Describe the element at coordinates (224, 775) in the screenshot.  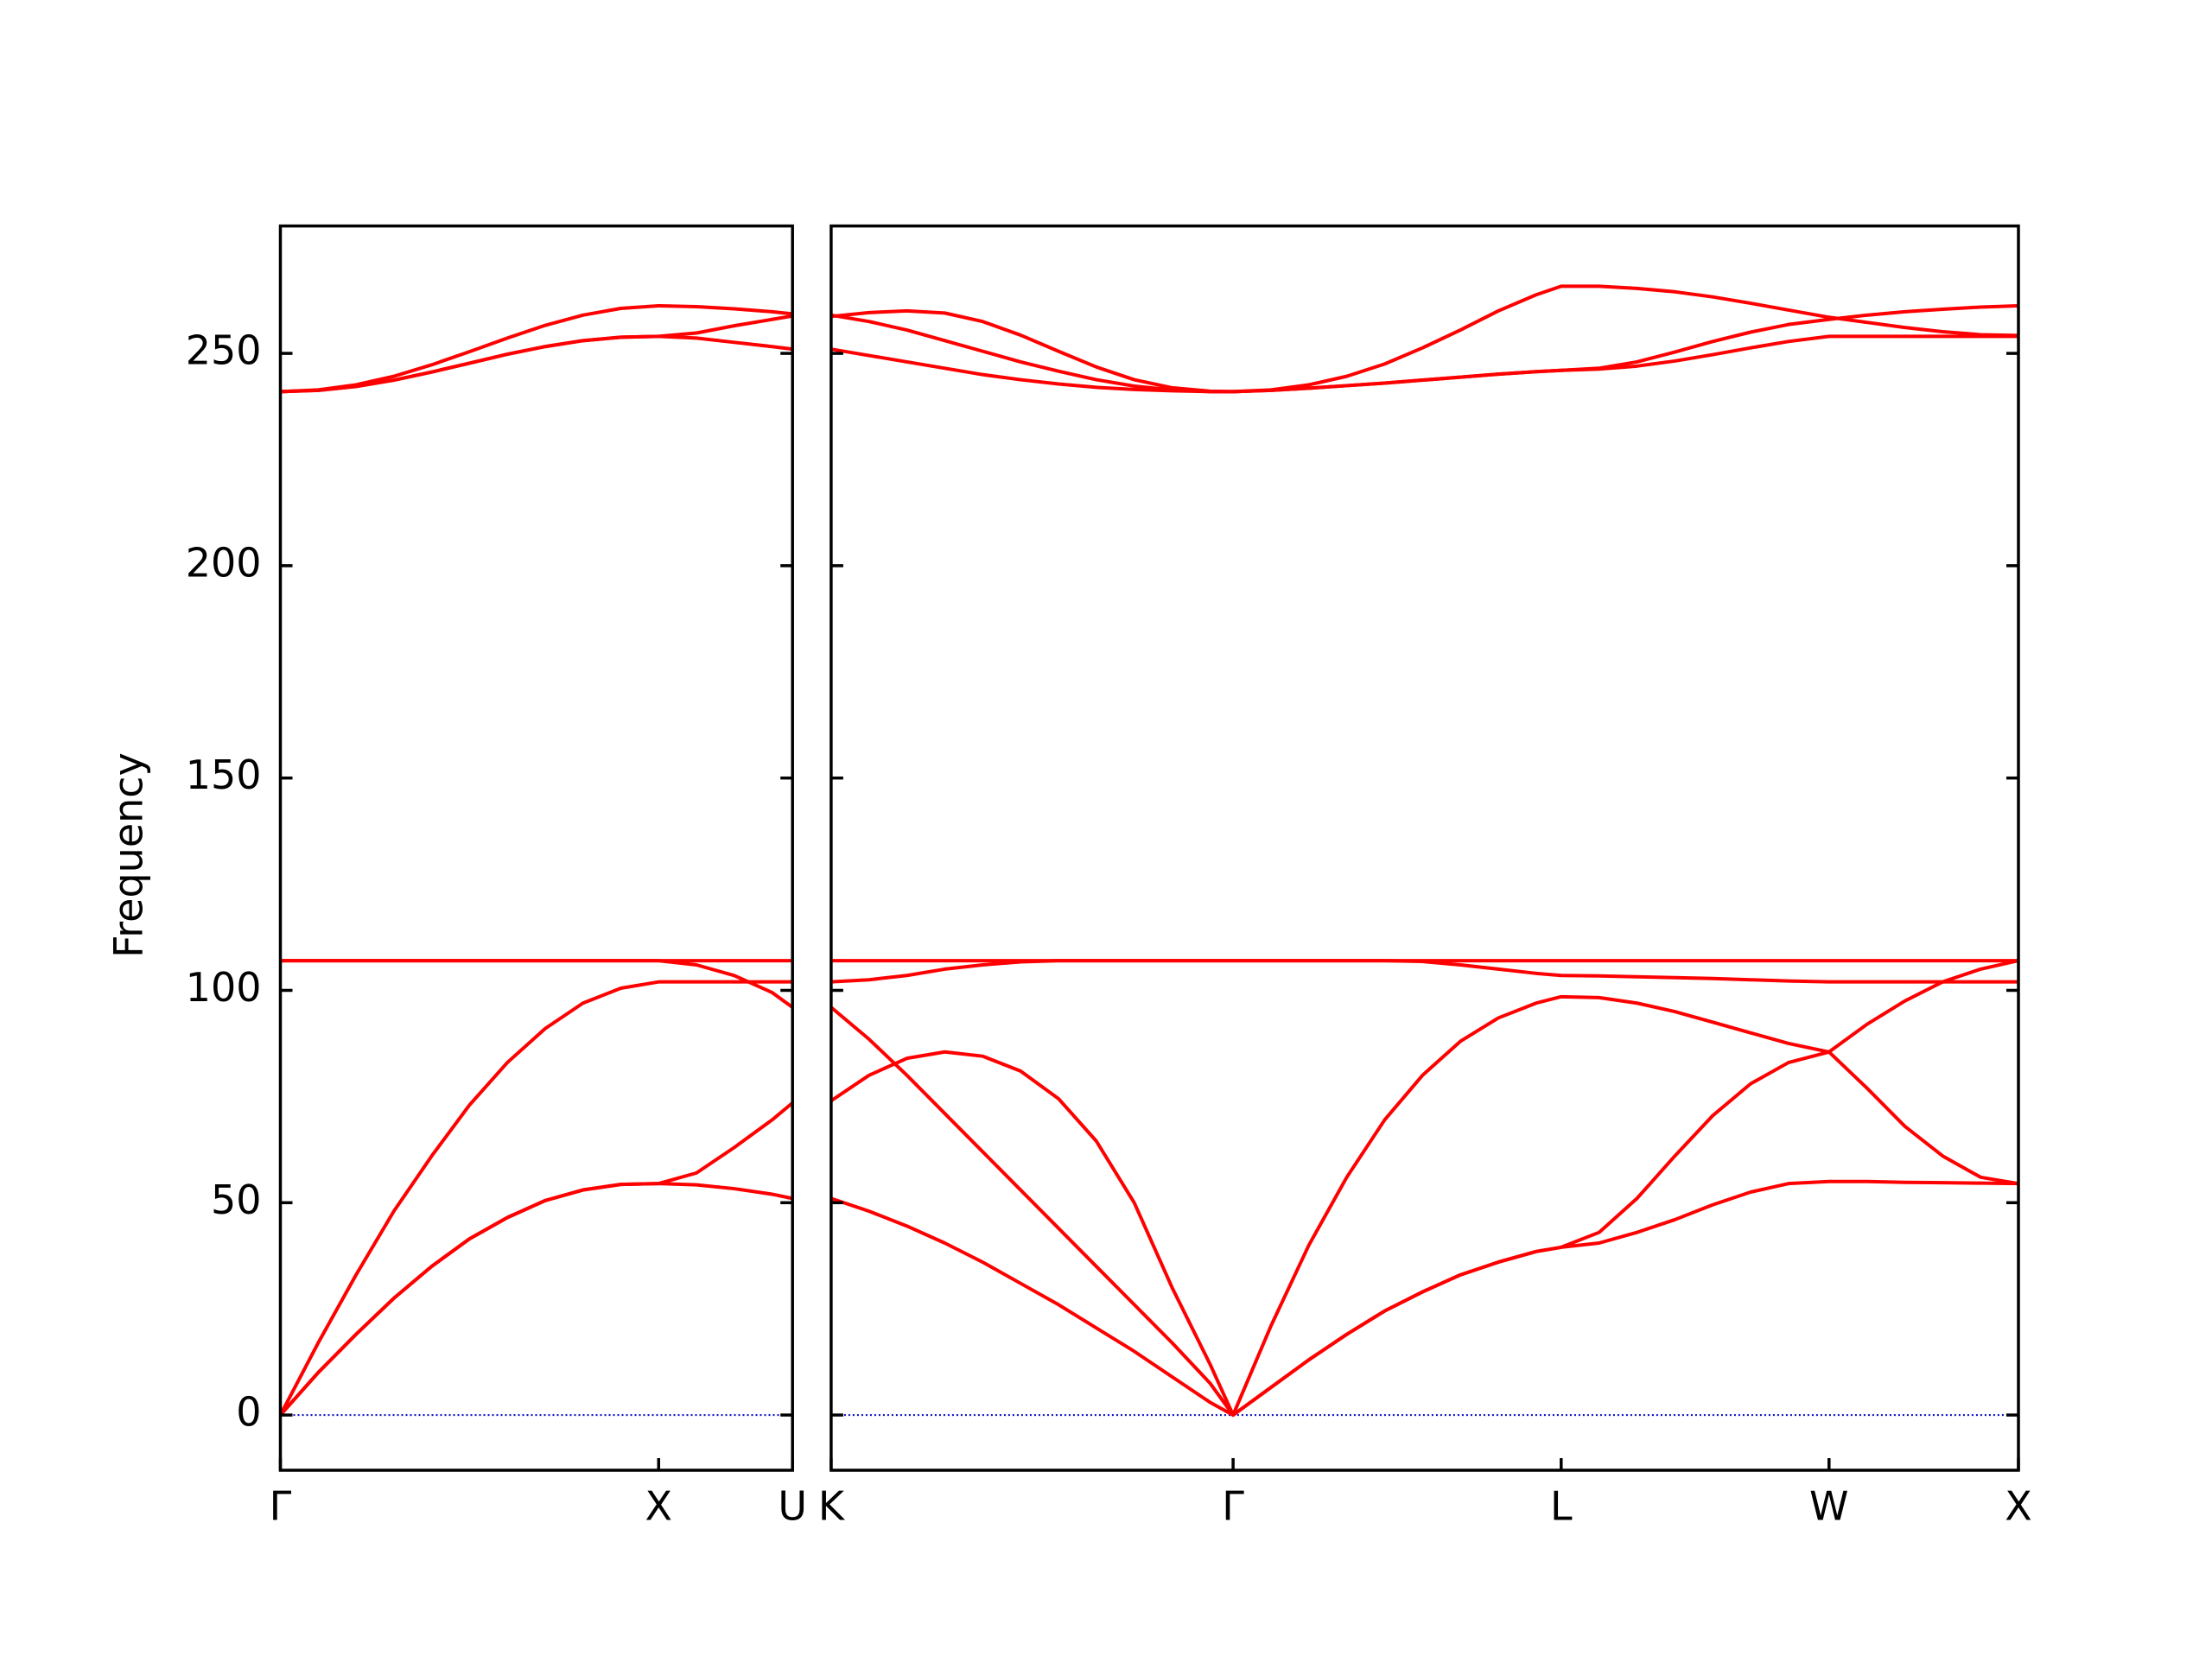
I see `y-tick-label: 150` at that location.